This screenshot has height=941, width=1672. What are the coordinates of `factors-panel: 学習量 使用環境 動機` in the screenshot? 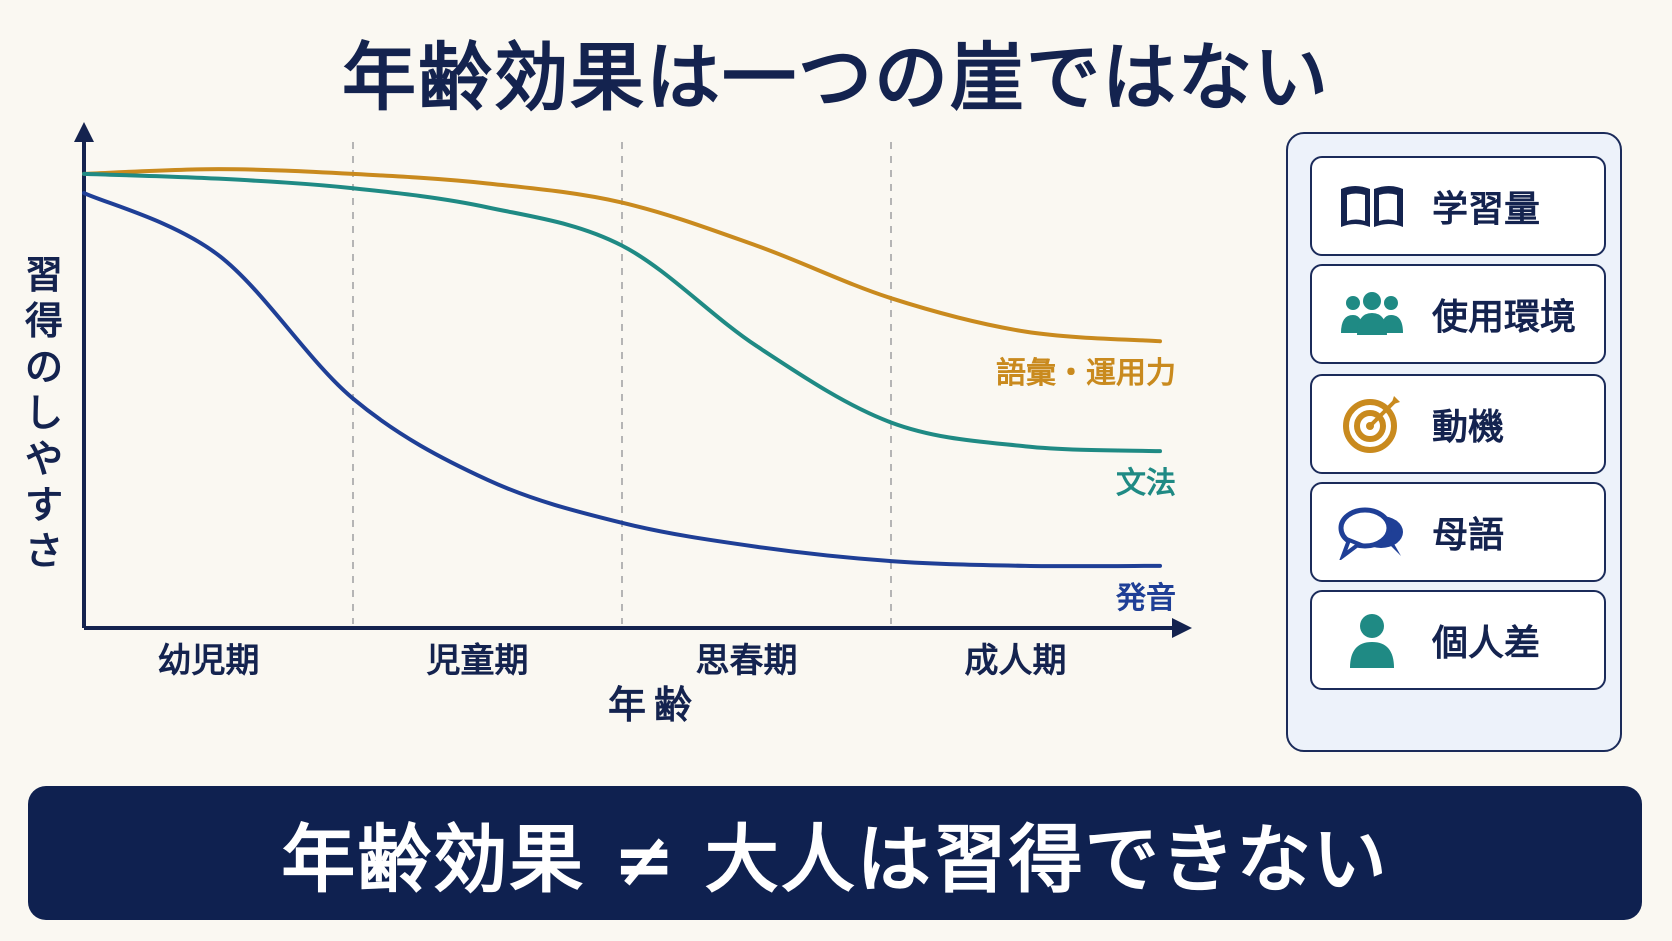 It's located at (1454, 442).